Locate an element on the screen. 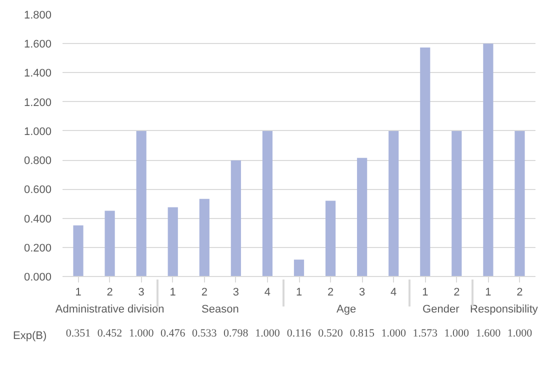 The height and width of the screenshot is (371, 550). y-tick-label: 0.400 is located at coordinates (38, 219).